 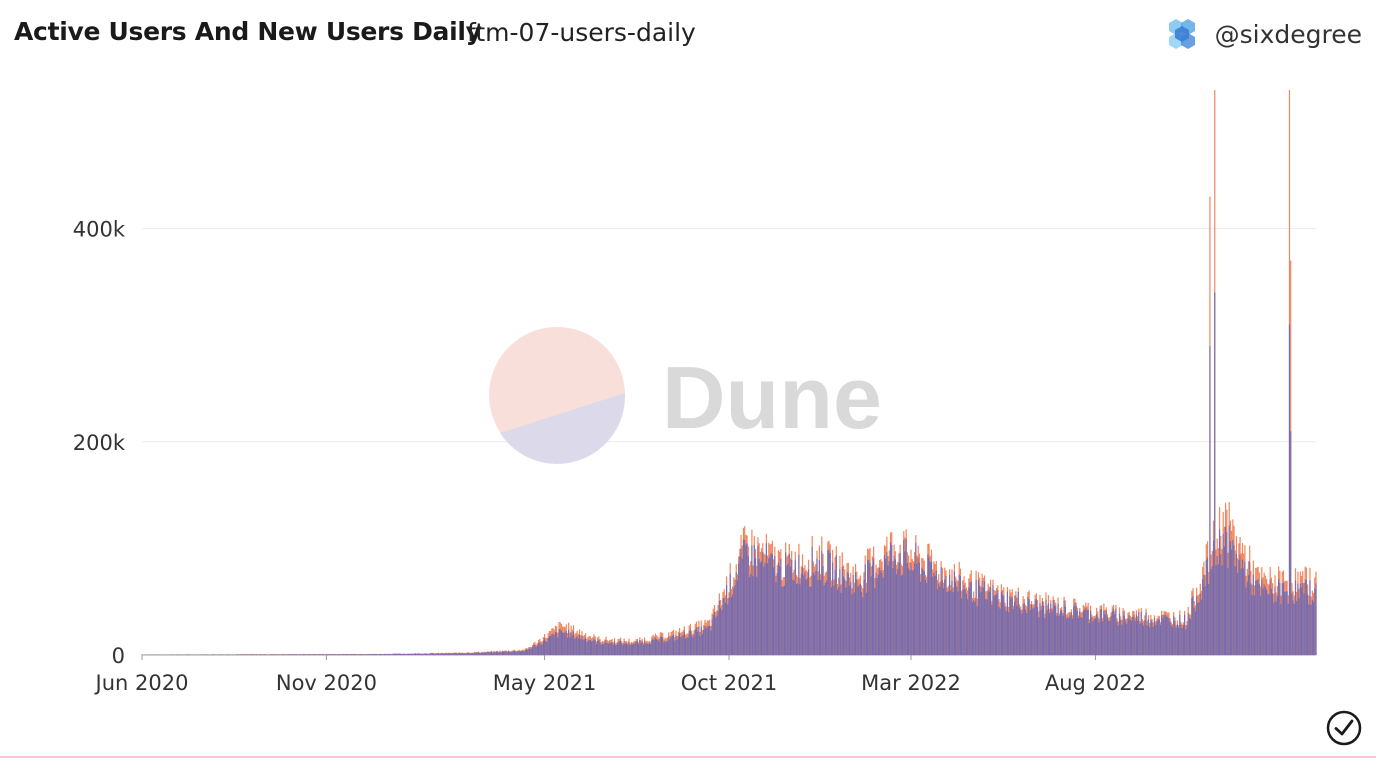 What do you see at coordinates (1344, 728) in the screenshot?
I see `check-circle-icon` at bounding box center [1344, 728].